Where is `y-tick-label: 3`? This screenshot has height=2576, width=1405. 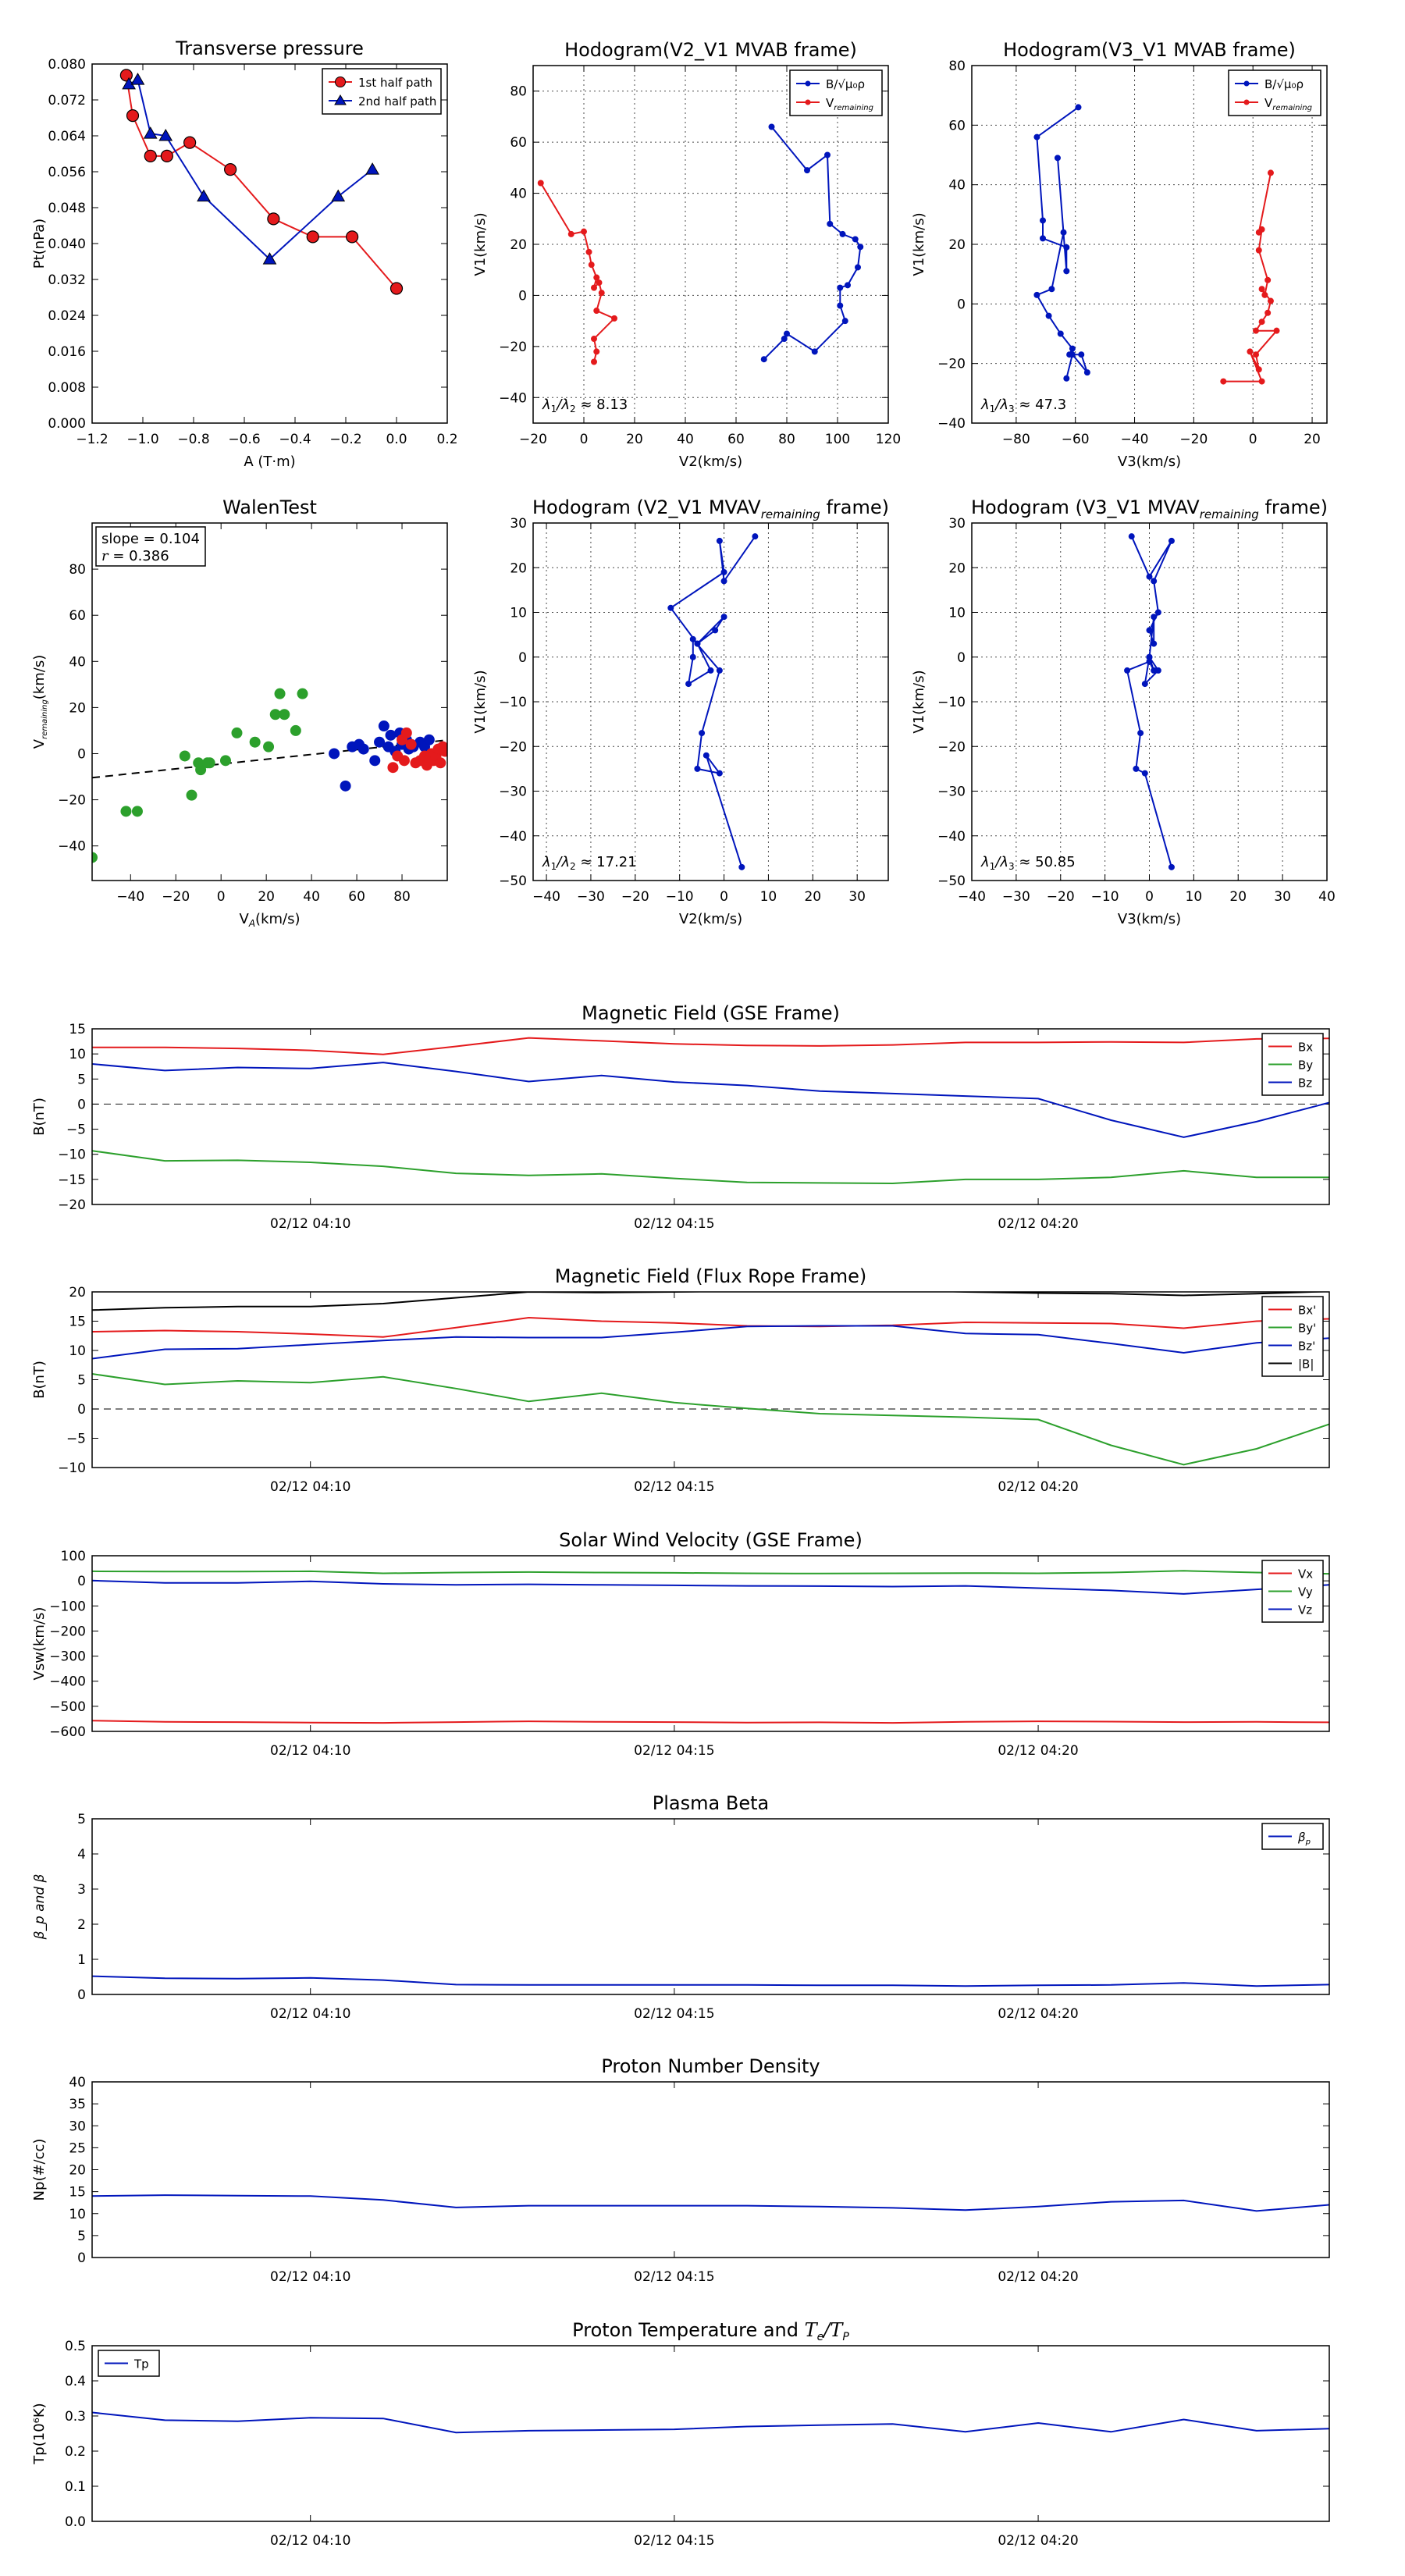
y-tick-label: 3 is located at coordinates (81, 1890).